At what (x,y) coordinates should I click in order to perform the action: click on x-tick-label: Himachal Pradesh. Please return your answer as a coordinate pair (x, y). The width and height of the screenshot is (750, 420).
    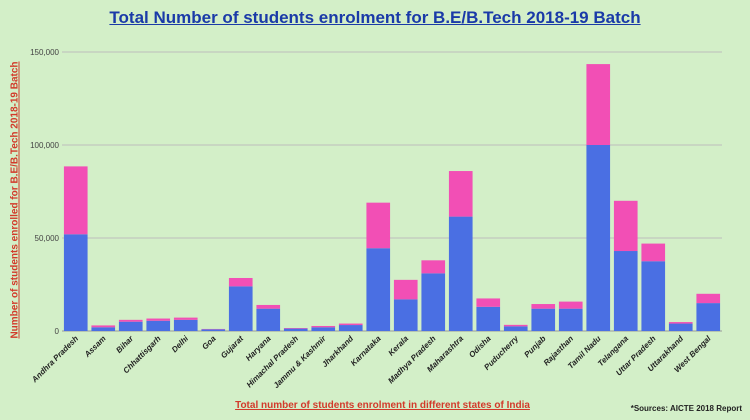
    Looking at the image, I should click on (272, 361).